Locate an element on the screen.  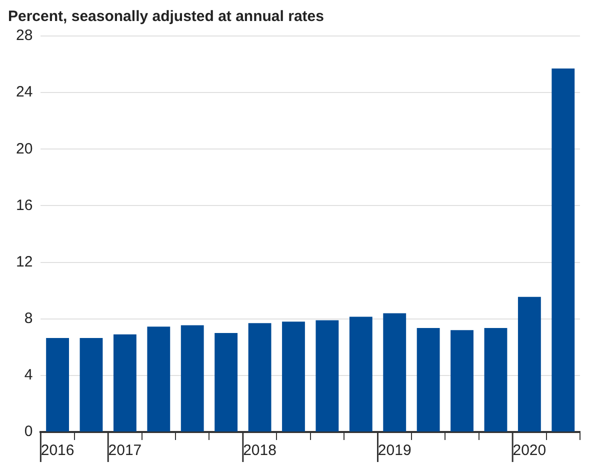
y-axis-title: Percent, seasonally adjusted at annual rates is located at coordinates (166, 17).